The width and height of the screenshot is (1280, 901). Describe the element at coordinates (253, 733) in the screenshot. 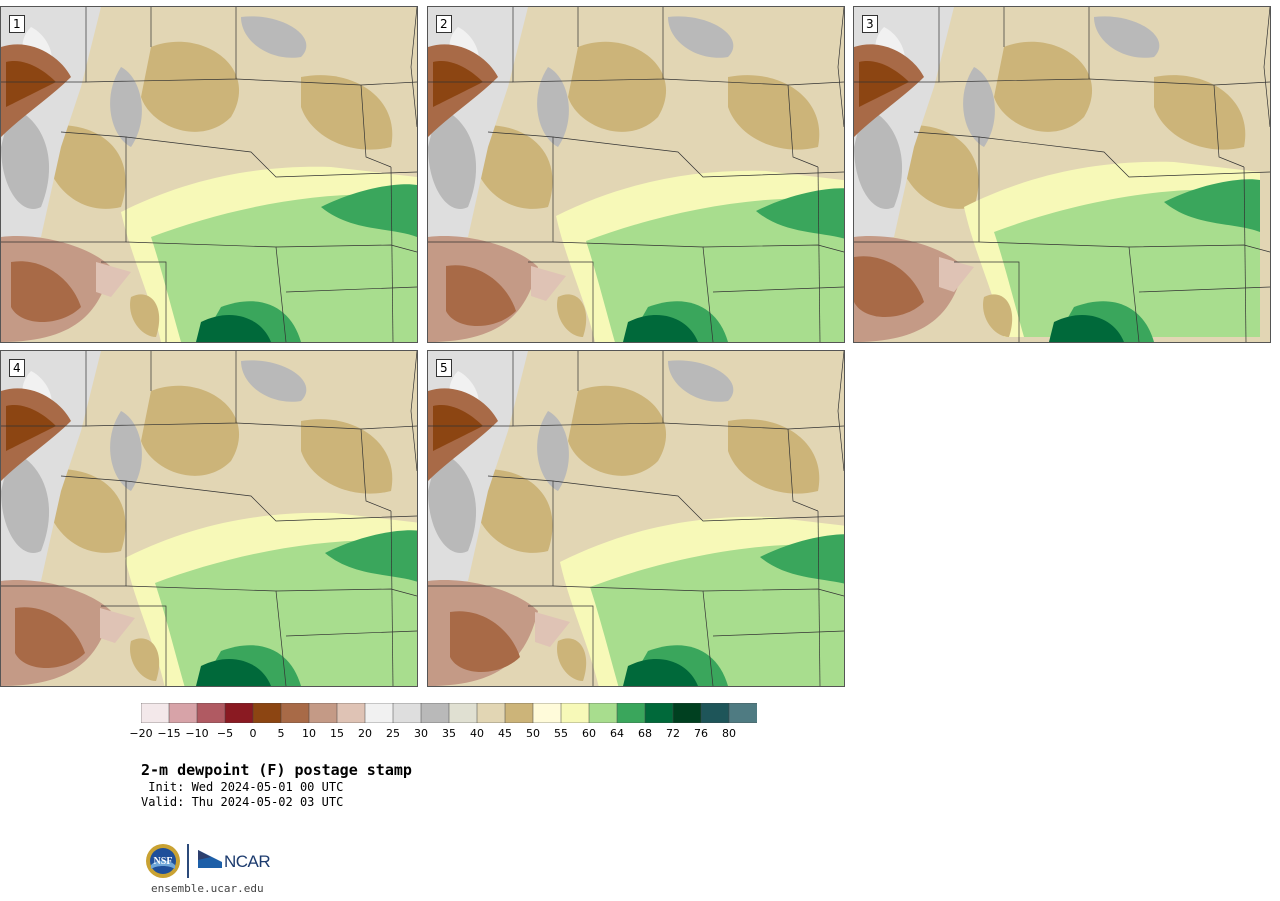

I see `colorbar-tick-label: 0` at that location.